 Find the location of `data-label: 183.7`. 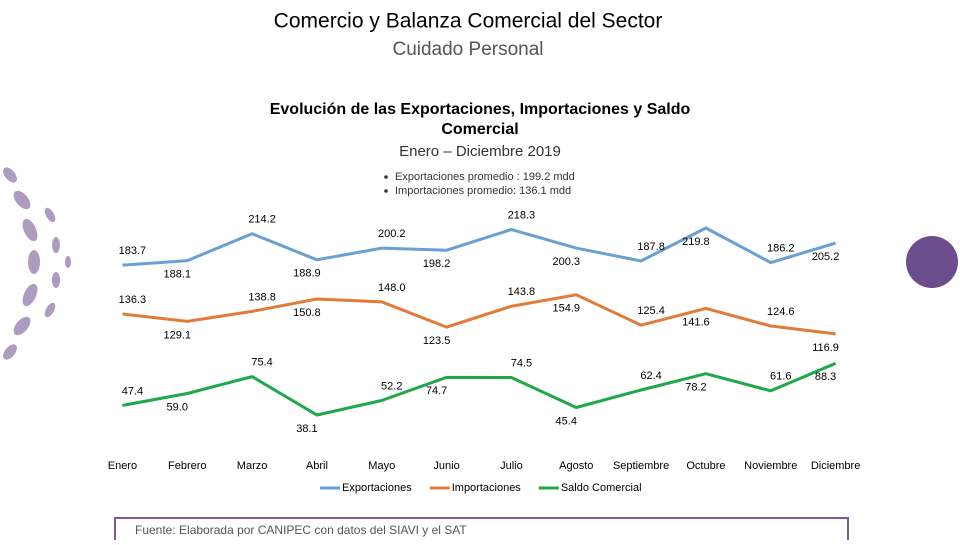

data-label: 183.7 is located at coordinates (133, 251).